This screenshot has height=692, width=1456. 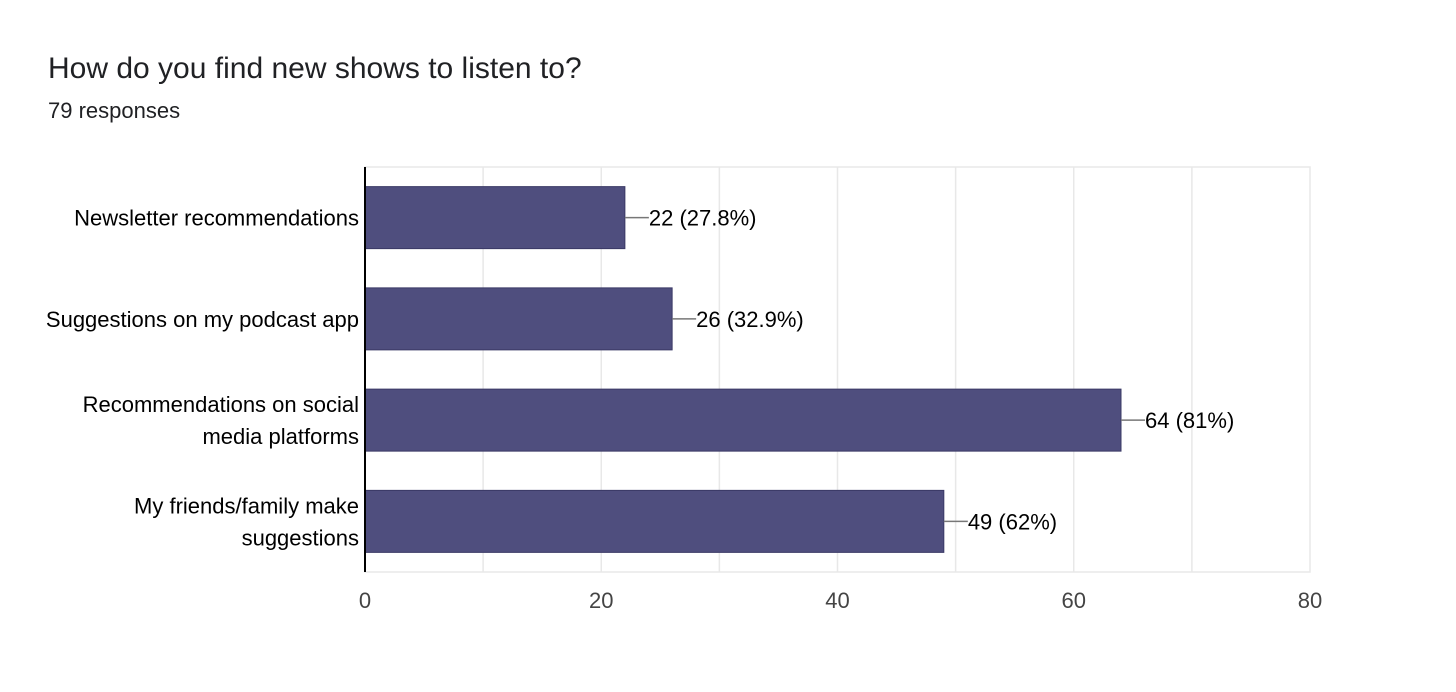 What do you see at coordinates (114, 110) in the screenshot?
I see `response-count: 79 responses` at bounding box center [114, 110].